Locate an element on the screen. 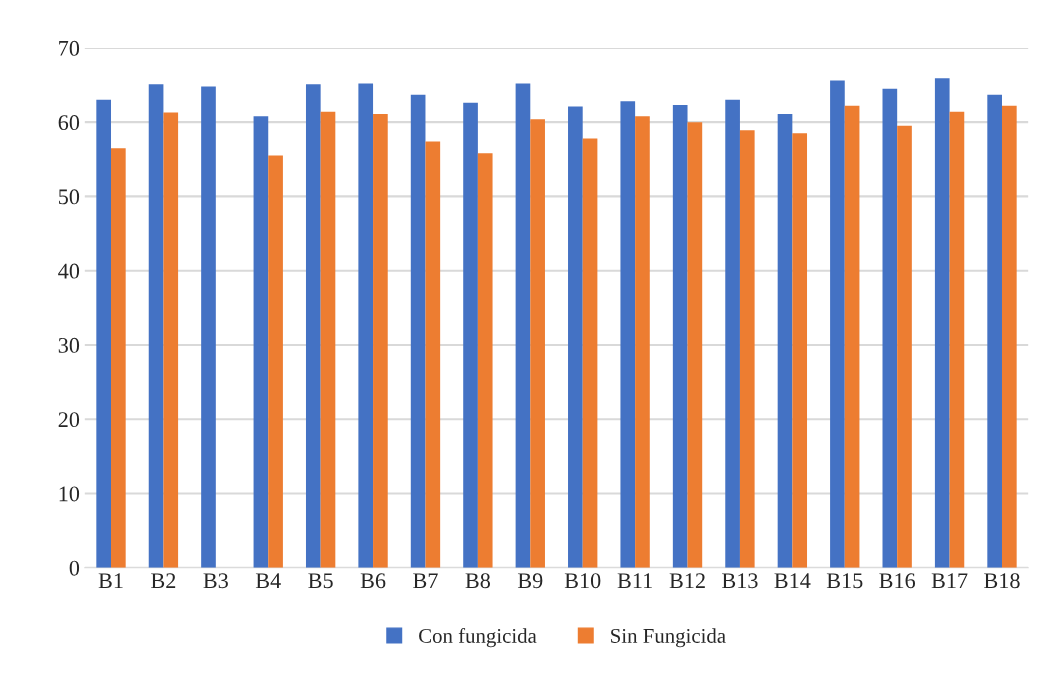 The width and height of the screenshot is (1060, 684). x-tick-label: B4 is located at coordinates (268, 581).